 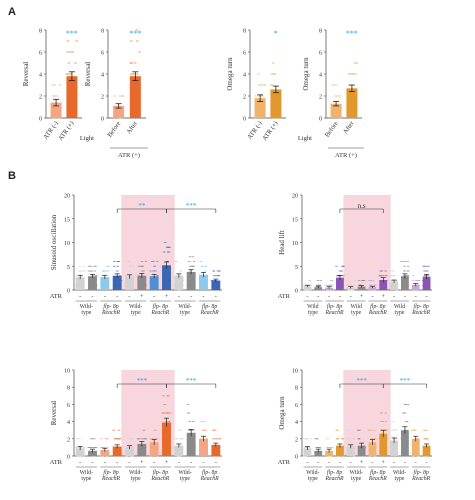 I want to click on b3-ytick-label: 6, so click(x=68, y=406).